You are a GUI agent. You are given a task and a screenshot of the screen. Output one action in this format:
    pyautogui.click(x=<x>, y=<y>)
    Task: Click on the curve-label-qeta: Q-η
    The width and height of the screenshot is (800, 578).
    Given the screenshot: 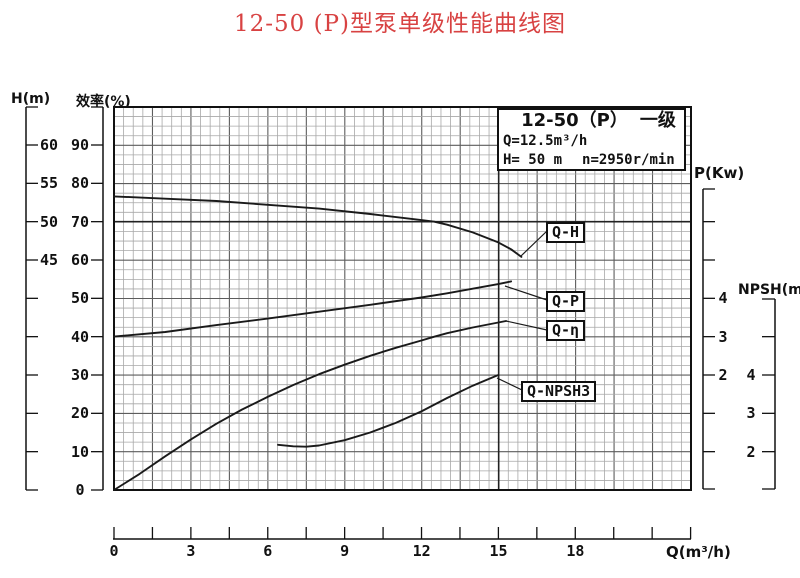 What is the action you would take?
    pyautogui.click(x=566, y=330)
    